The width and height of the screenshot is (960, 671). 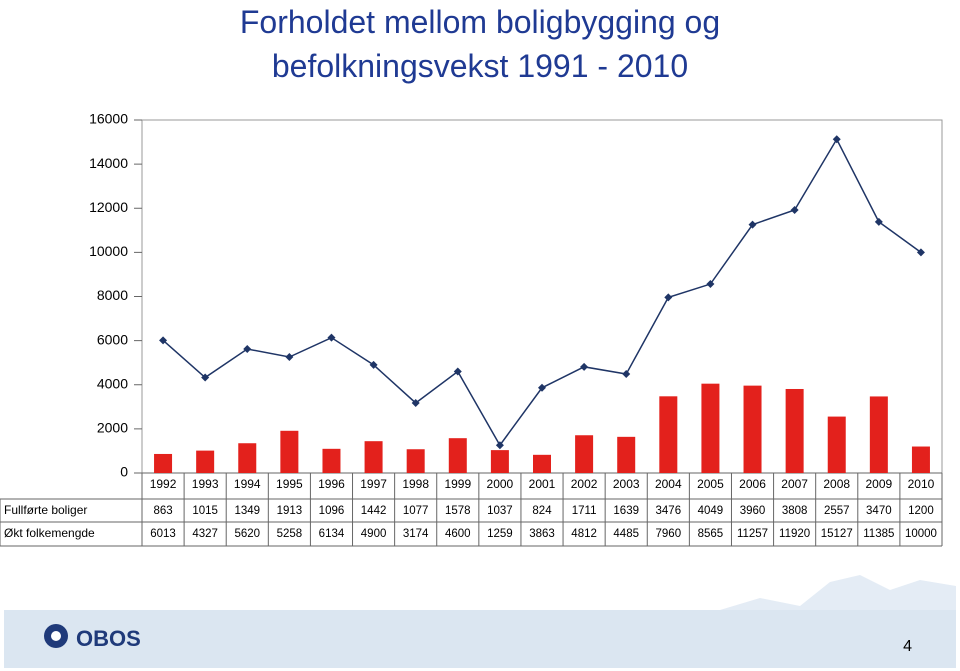 I want to click on table-value: 1349, so click(x=247, y=511).